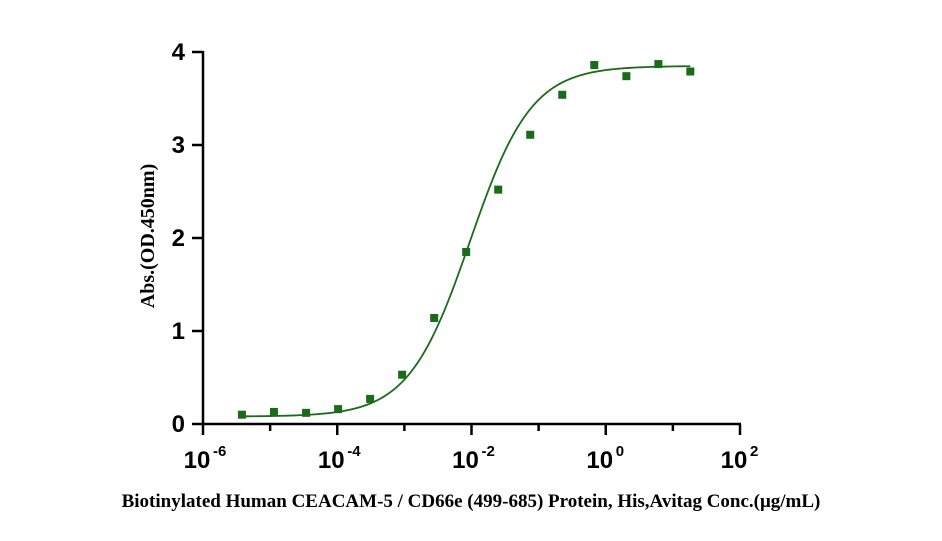 This screenshot has width=942, height=541. What do you see at coordinates (179, 52) in the screenshot?
I see `y-tick-label: 4` at bounding box center [179, 52].